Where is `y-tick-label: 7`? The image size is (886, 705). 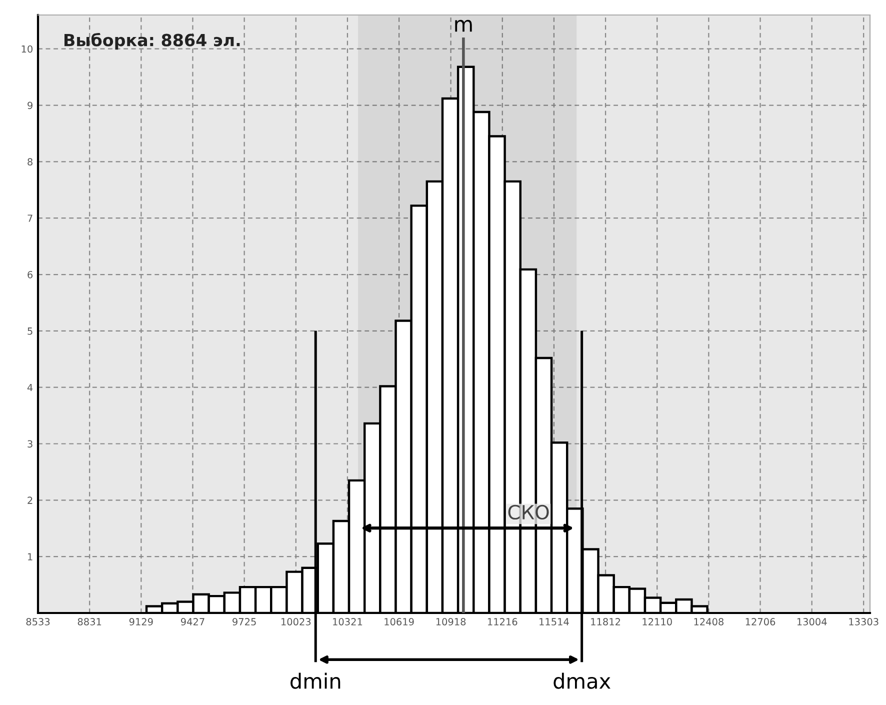 y-tick-label: 7 is located at coordinates (30, 218).